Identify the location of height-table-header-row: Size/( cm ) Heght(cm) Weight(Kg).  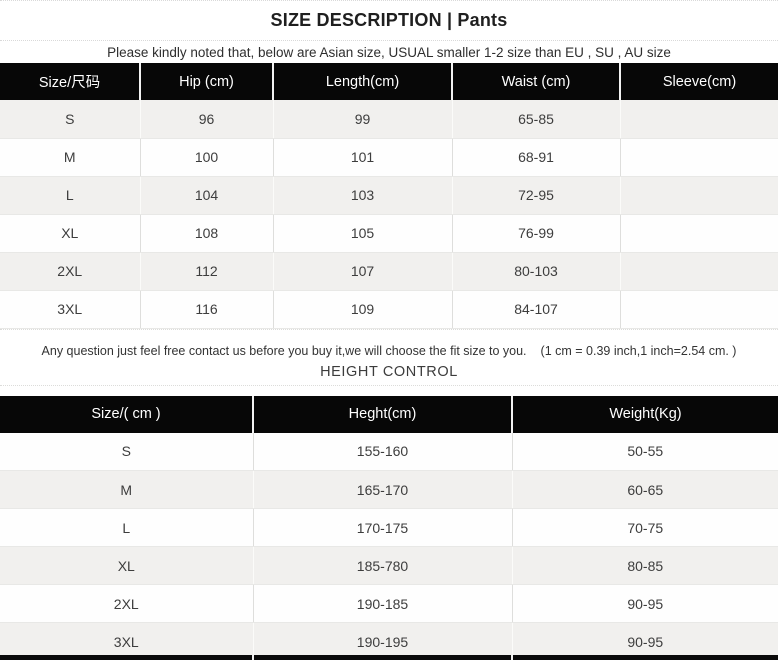
(389, 414).